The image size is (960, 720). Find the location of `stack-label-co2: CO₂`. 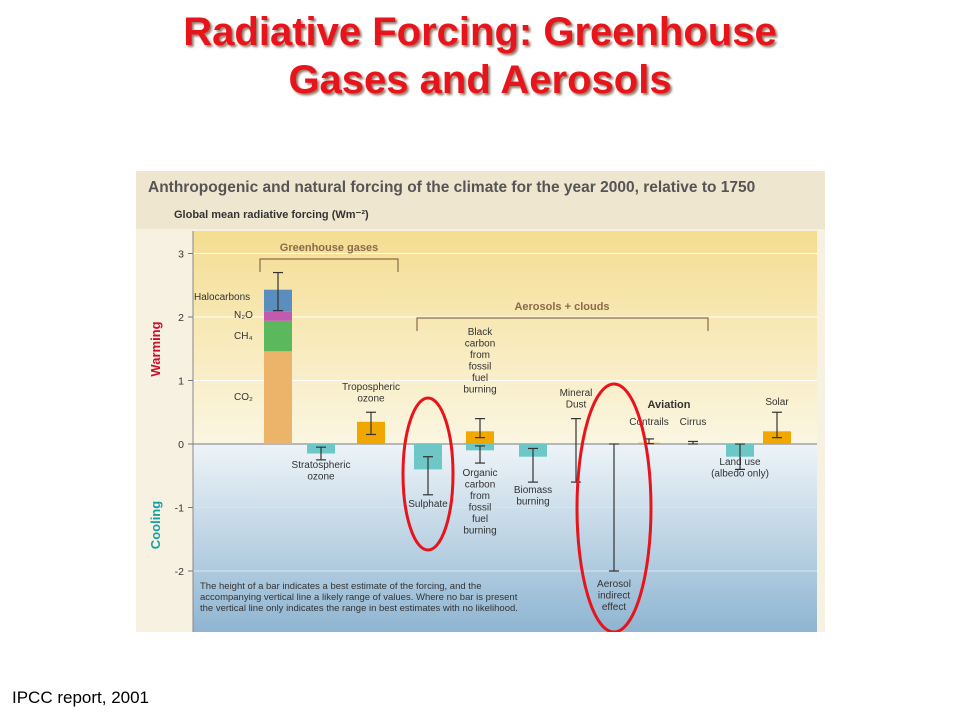

stack-label-co2: CO₂ is located at coordinates (243, 397).